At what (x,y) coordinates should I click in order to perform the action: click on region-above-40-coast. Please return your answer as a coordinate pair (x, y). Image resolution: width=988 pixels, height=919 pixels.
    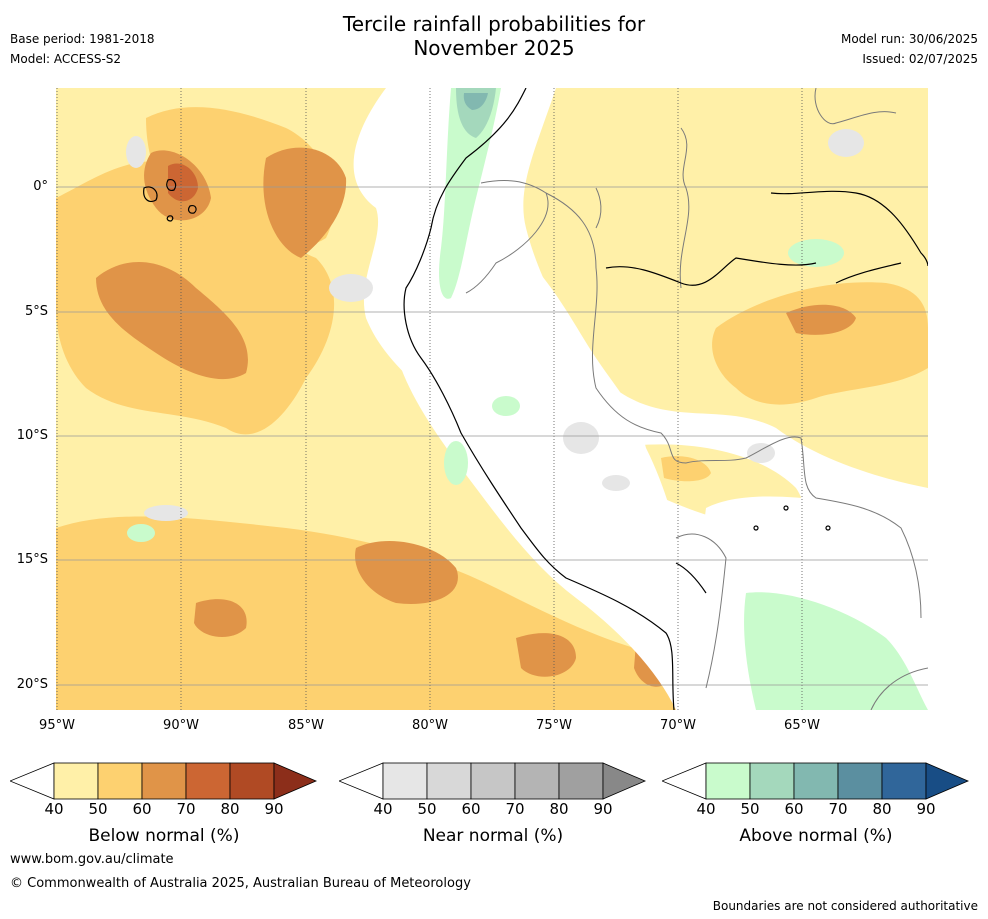
    Looking at the image, I should click on (470, 193).